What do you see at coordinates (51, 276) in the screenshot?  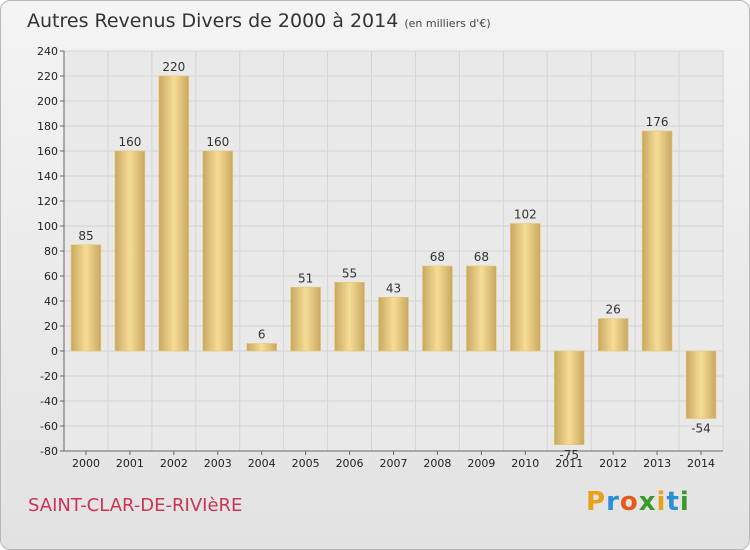 I see `y-tick-label: 60` at bounding box center [51, 276].